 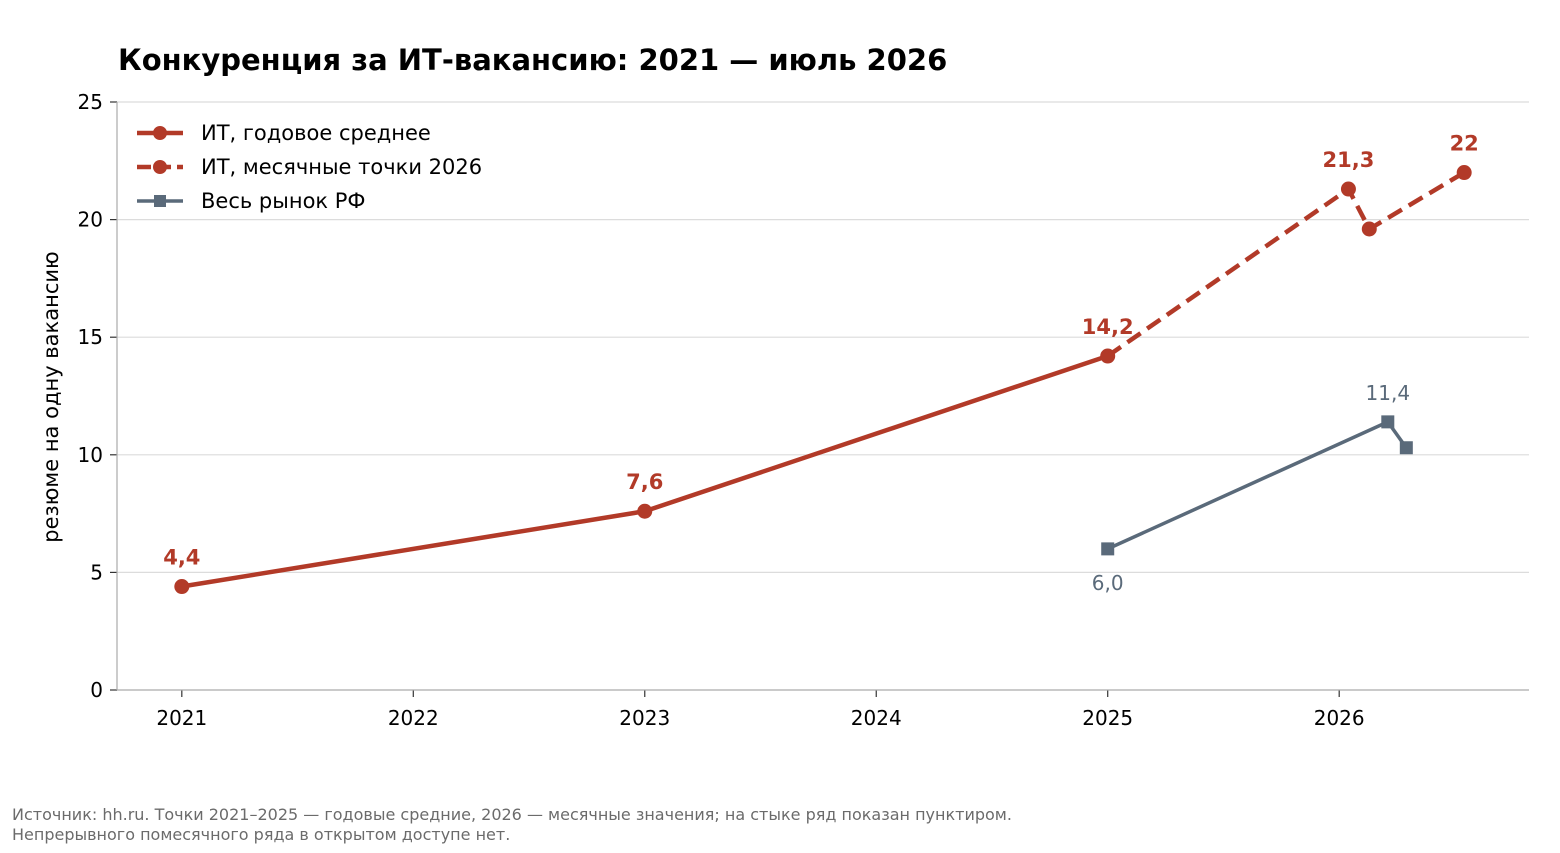 What do you see at coordinates (644, 482) in the screenshot?
I see `data-label: 7,6` at bounding box center [644, 482].